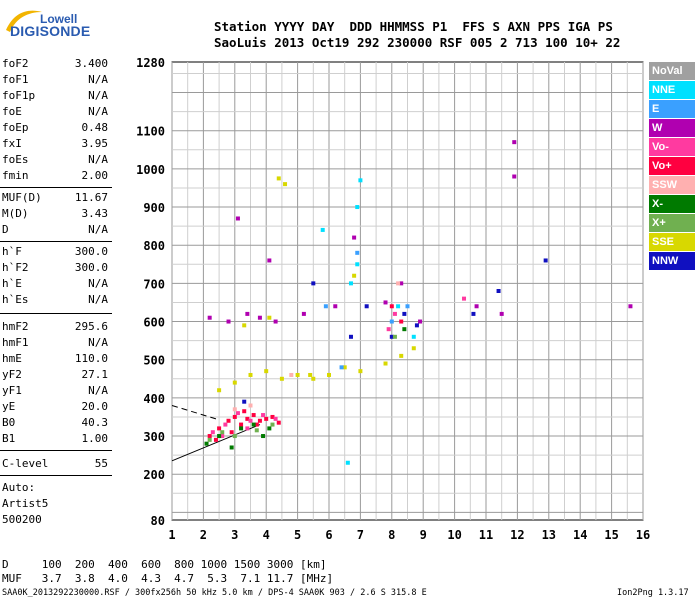 This screenshot has height=600, width=700. What do you see at coordinates (12, 283) in the screenshot?
I see `param-key: h`E` at bounding box center [12, 283].